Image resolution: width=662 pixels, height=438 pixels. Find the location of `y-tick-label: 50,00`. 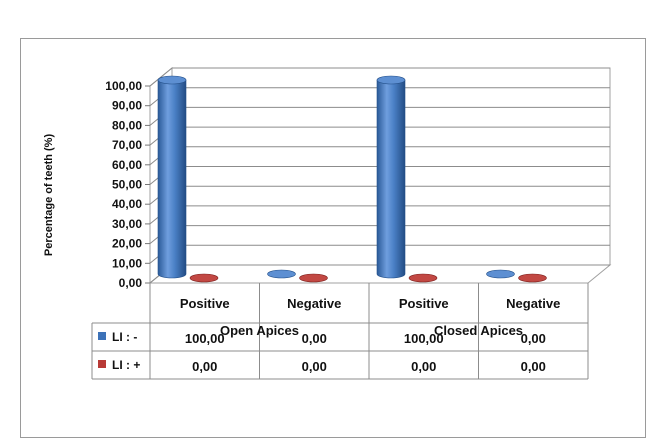

y-tick-label: 50,00 is located at coordinates (127, 185).